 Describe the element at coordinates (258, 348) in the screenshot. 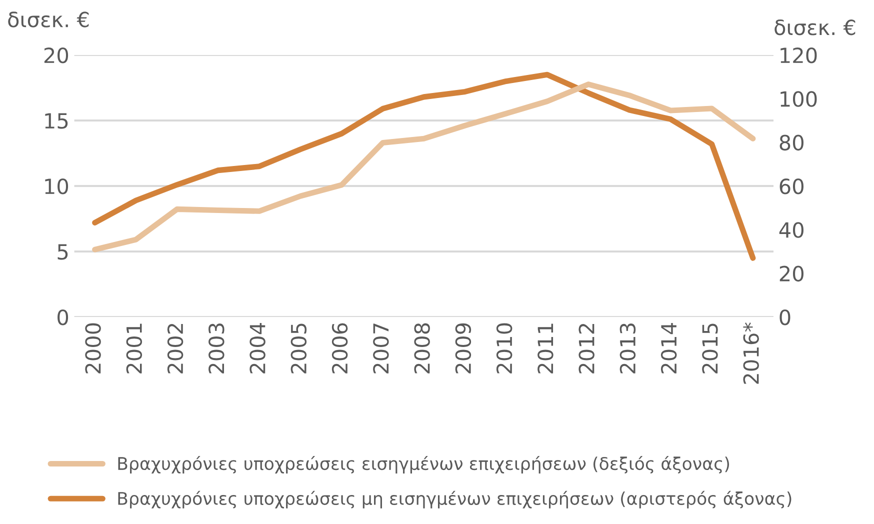

I see `x-tick-label: 2004` at that location.